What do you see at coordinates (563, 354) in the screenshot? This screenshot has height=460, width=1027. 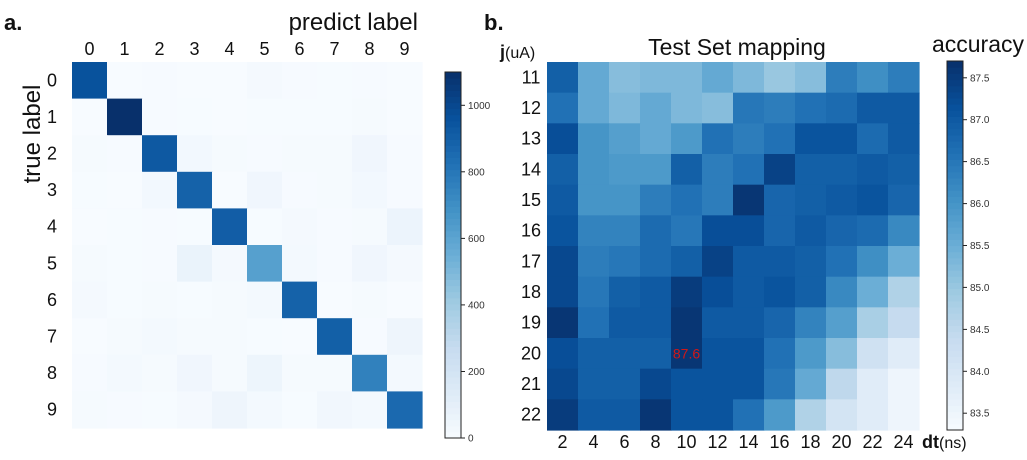 I see `heatmap-cell-r9-c0` at bounding box center [563, 354].